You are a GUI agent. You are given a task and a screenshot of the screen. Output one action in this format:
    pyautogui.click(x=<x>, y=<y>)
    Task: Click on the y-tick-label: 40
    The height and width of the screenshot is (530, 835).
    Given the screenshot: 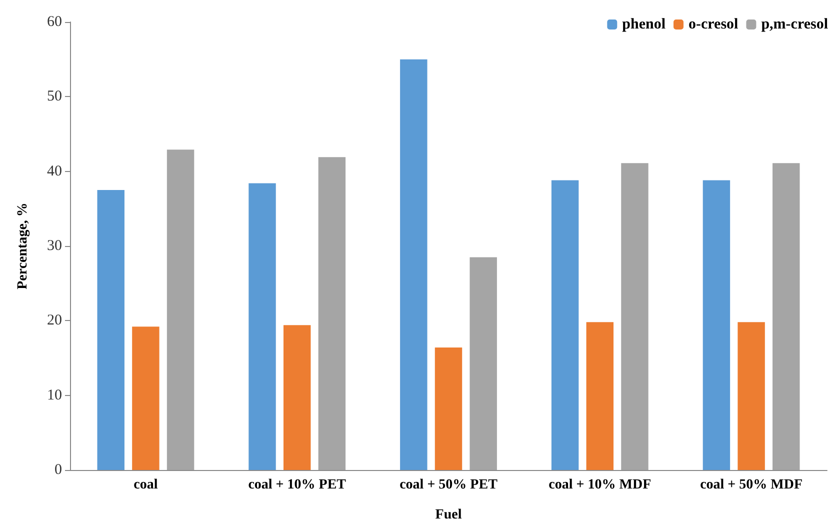 What is the action you would take?
    pyautogui.click(x=54, y=171)
    